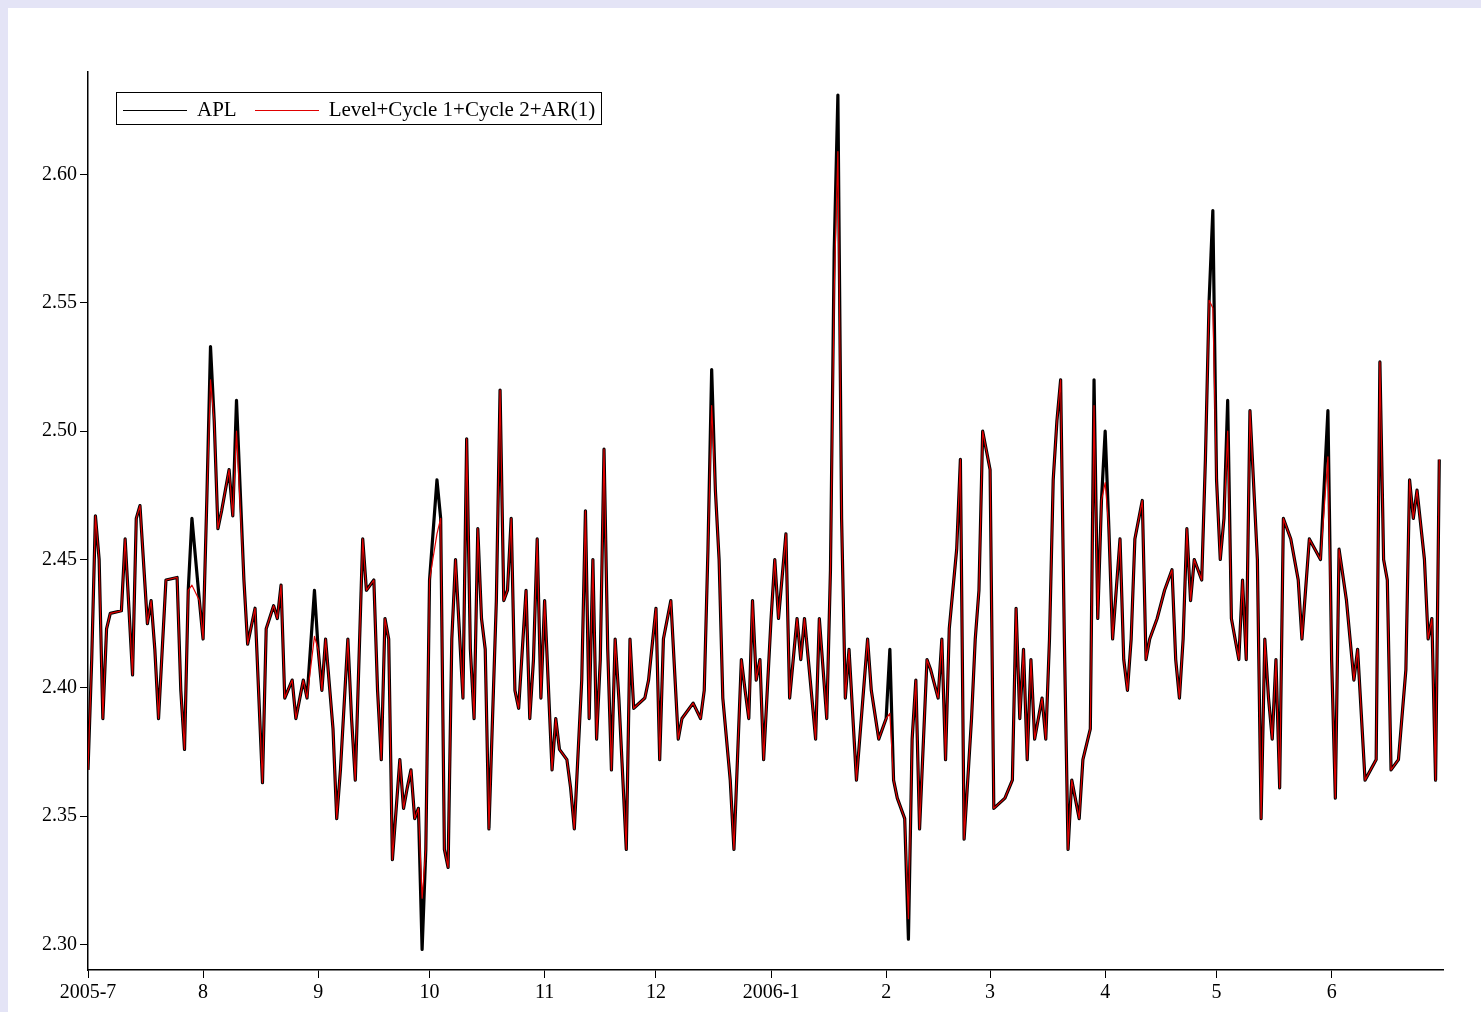 The height and width of the screenshot is (1012, 1481). What do you see at coordinates (59, 172) in the screenshot?
I see `y-tick-label: 2.60` at bounding box center [59, 172].